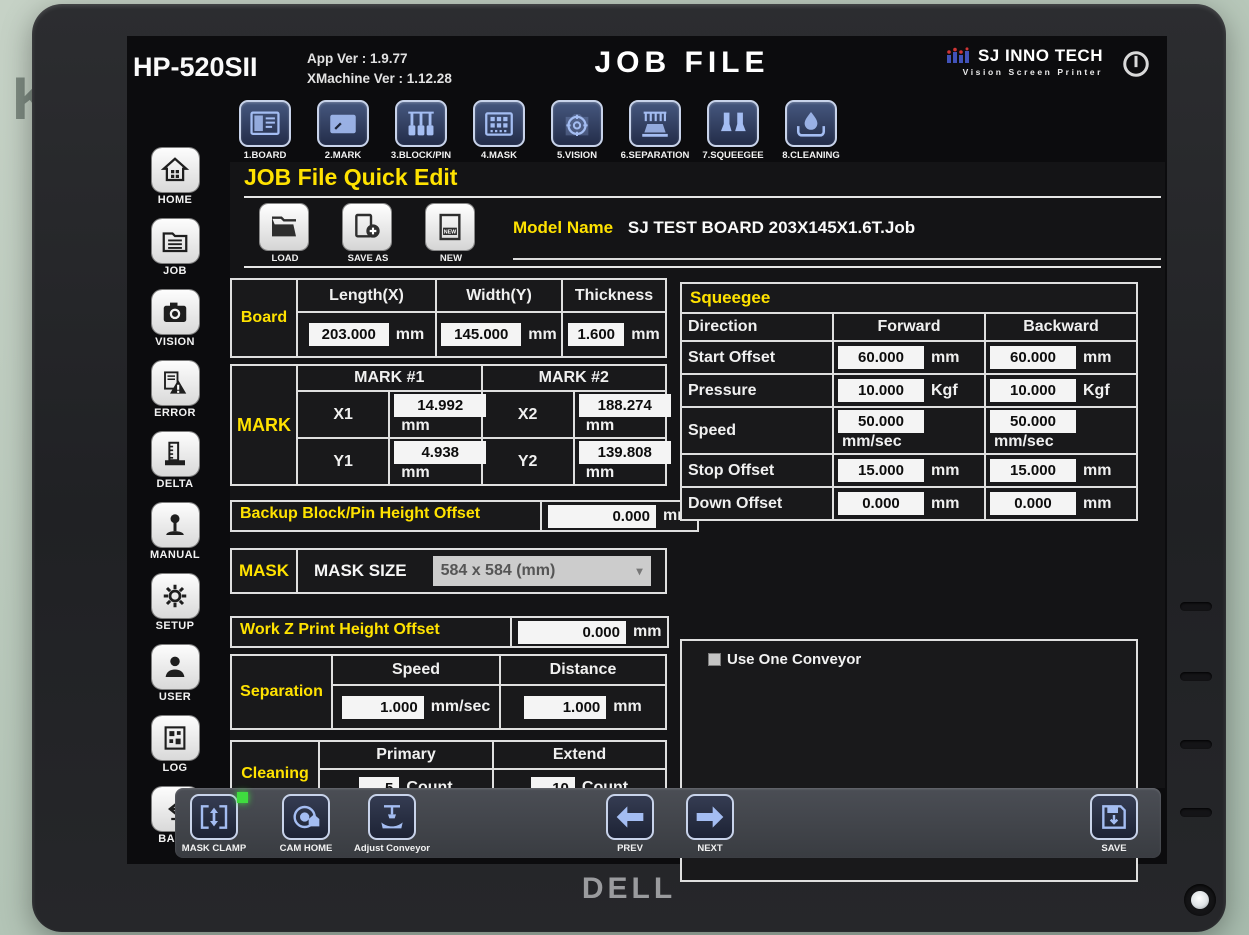 The image size is (1249, 935). Describe the element at coordinates (583, 670) in the screenshot. I see `separation-distance-header: Distance` at that location.